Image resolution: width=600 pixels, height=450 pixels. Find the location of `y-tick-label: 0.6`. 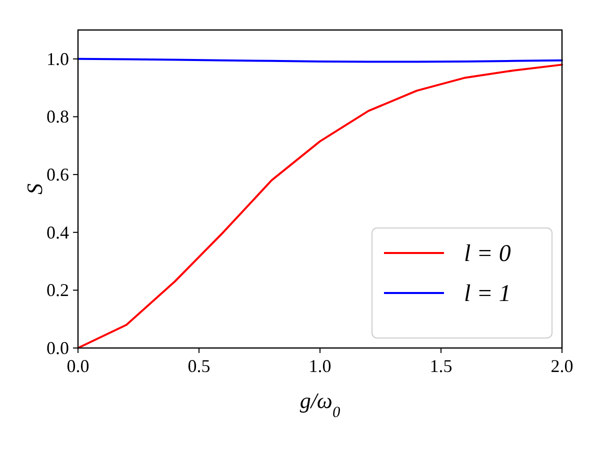

y-tick-label: 0.6 is located at coordinates (57, 174).